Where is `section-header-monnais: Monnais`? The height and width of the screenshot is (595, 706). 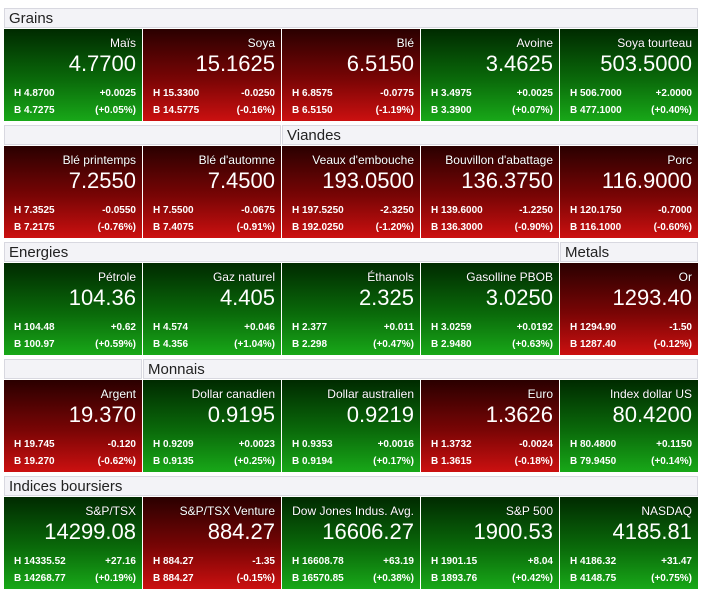 section-header-monnais: Monnais is located at coordinates (420, 369).